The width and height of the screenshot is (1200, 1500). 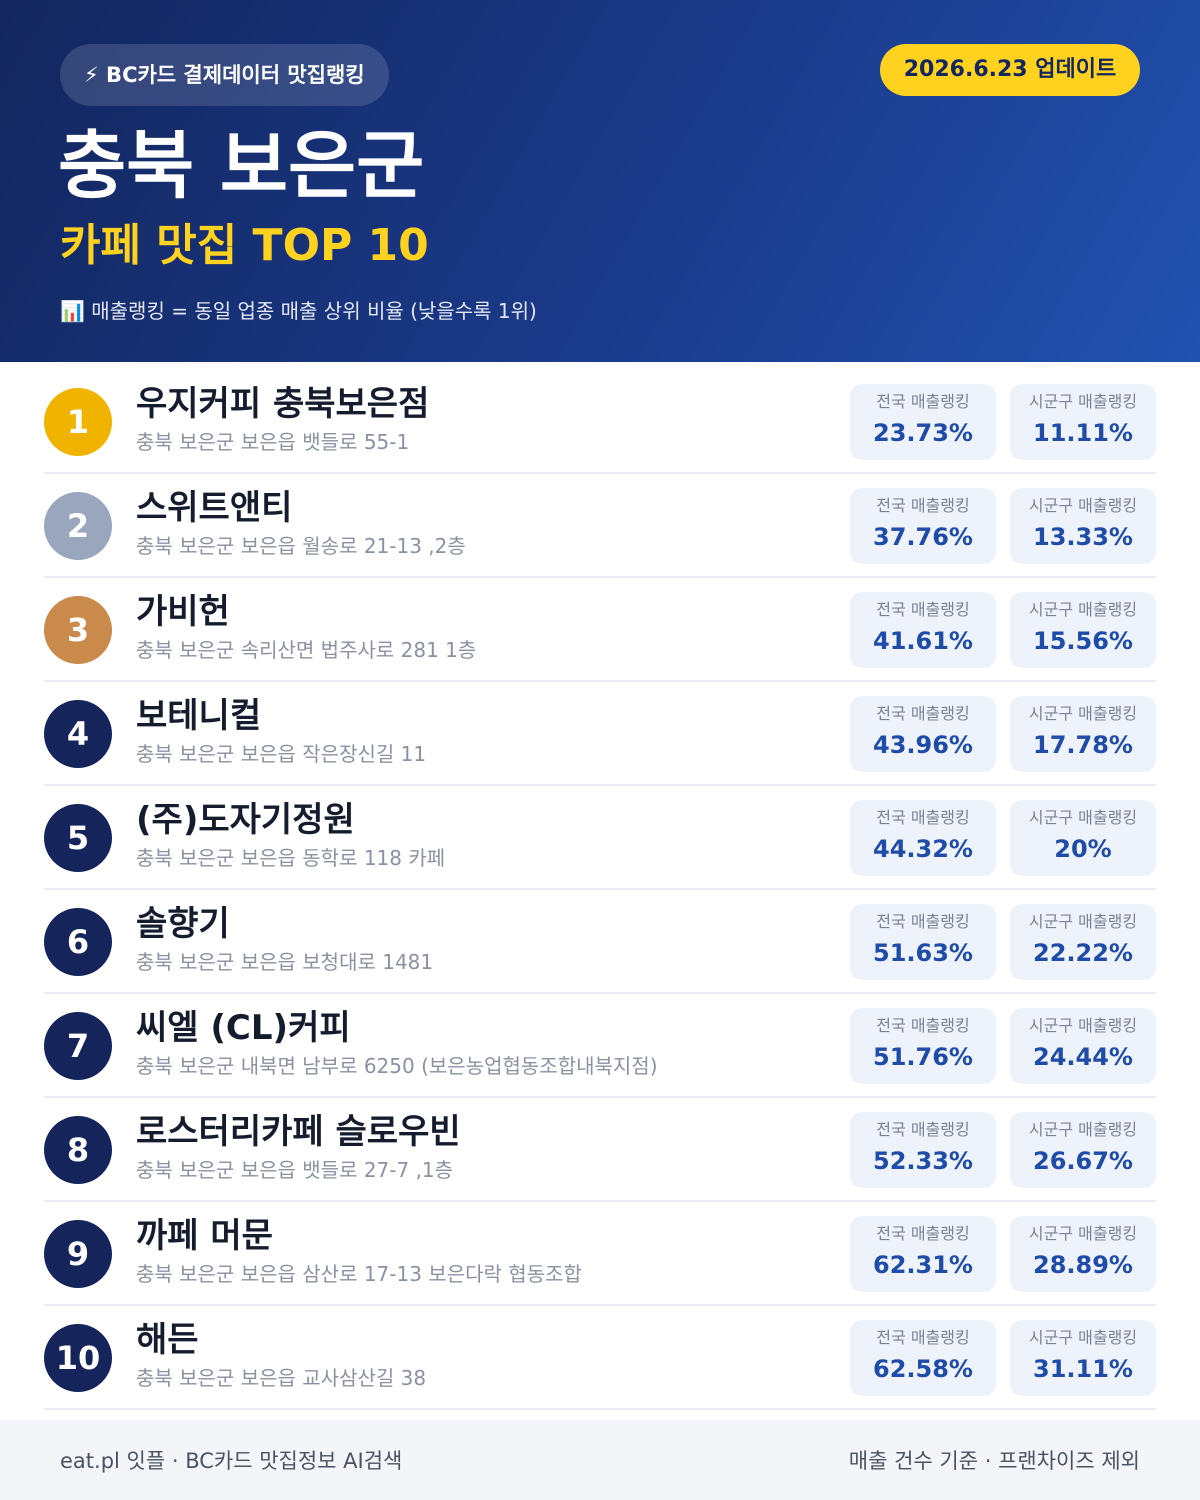 What do you see at coordinates (298, 311) in the screenshot?
I see `note: 📊 매출랭킹 = 동일 업종 매출 상위 비율 (낮을수록 1위)` at bounding box center [298, 311].